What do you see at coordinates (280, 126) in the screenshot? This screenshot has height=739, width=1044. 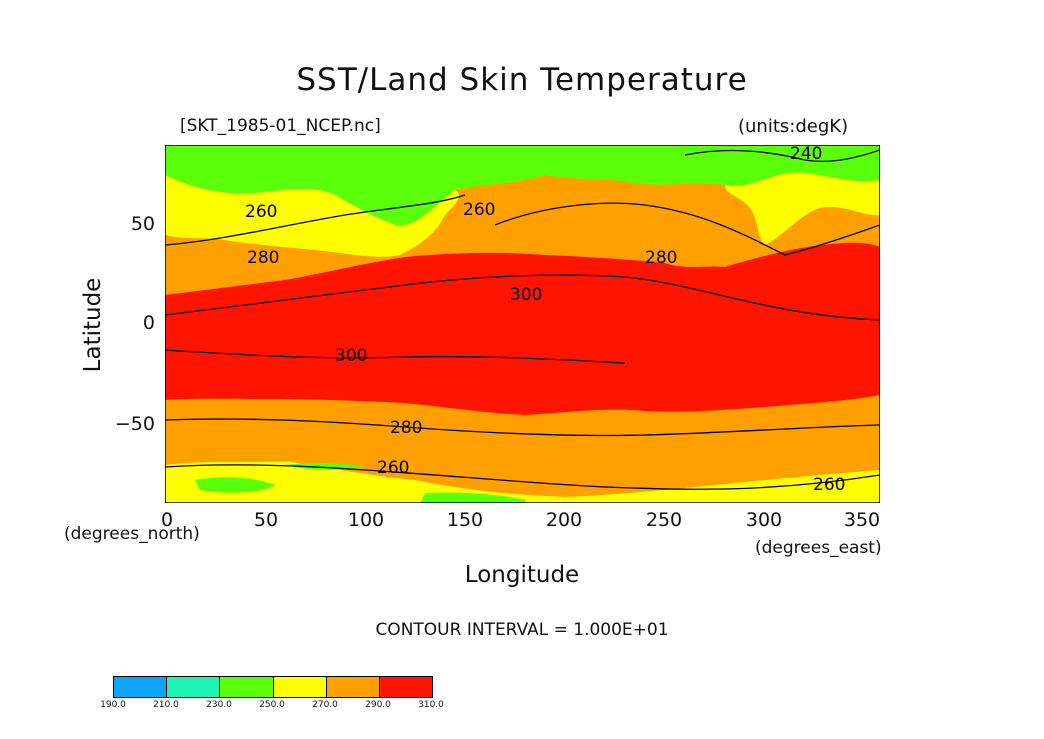 I see `file-label: [SKT_1985-01_NCEP.nc]` at bounding box center [280, 126].